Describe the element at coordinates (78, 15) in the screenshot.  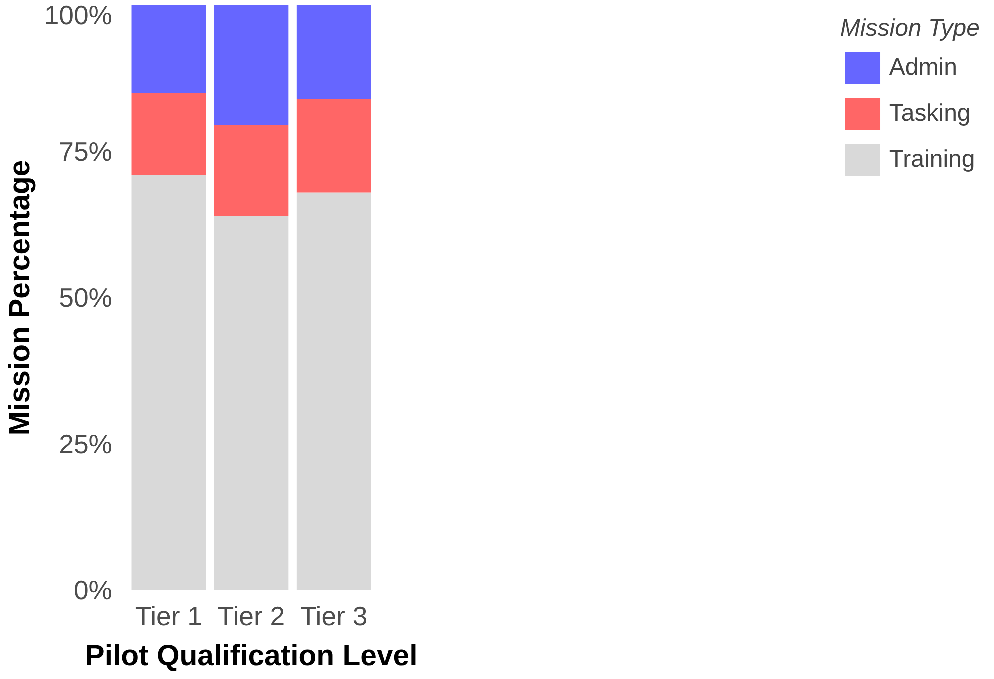
I see `y-tick-label: 100%` at that location.